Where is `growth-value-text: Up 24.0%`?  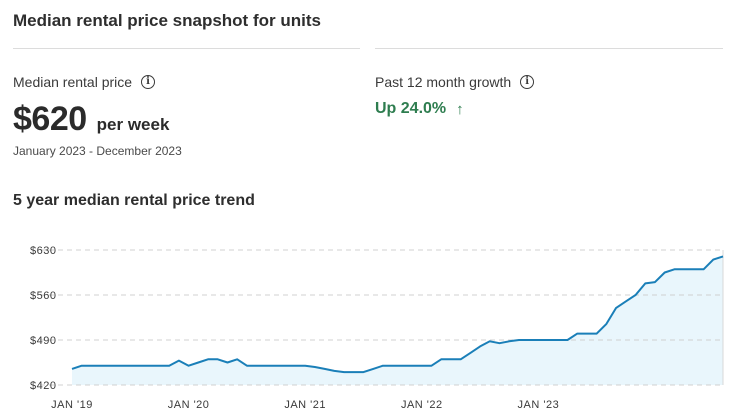 growth-value-text: Up 24.0% is located at coordinates (411, 108).